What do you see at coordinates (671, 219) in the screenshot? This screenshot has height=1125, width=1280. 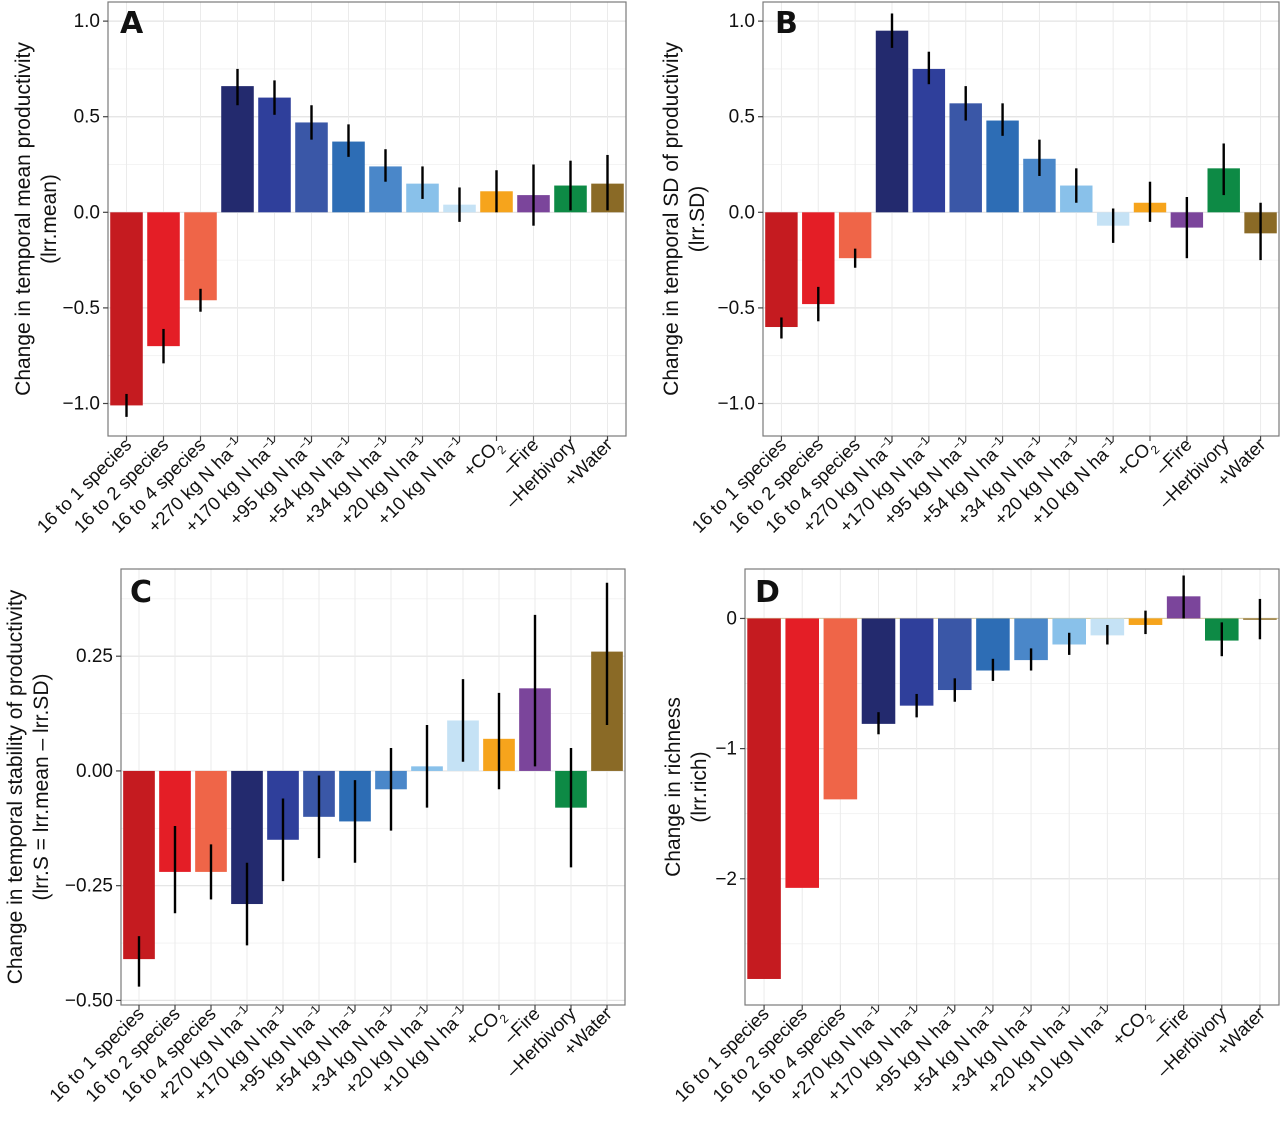 I see `y-axis-label-line1: Change in temporal SD of productivity` at bounding box center [671, 219].